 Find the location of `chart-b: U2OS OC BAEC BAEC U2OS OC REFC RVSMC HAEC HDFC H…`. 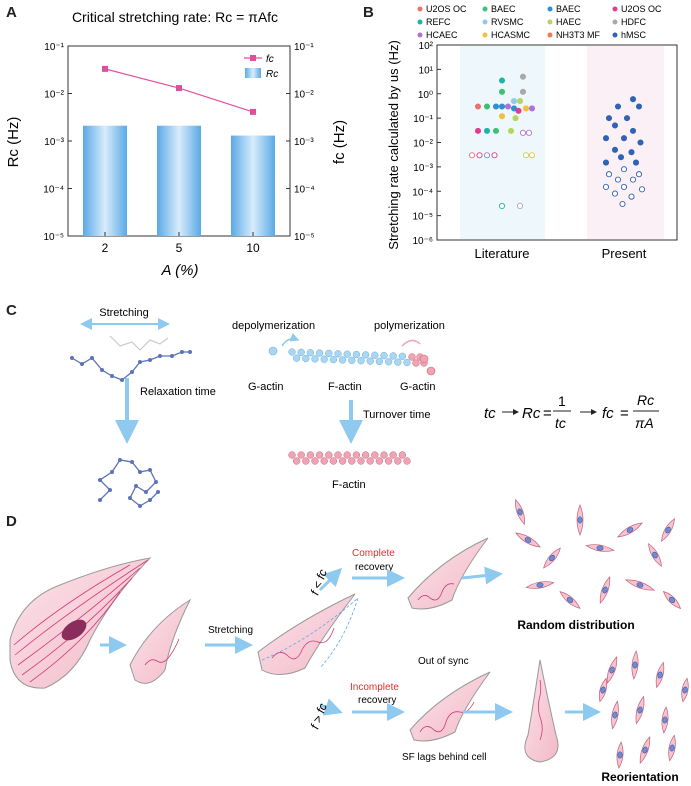

chart-b: U2OS OC BAEC BAEC U2OS OC REFC RVSMC HAEC HDFC H… is located at coordinates (532, 132).